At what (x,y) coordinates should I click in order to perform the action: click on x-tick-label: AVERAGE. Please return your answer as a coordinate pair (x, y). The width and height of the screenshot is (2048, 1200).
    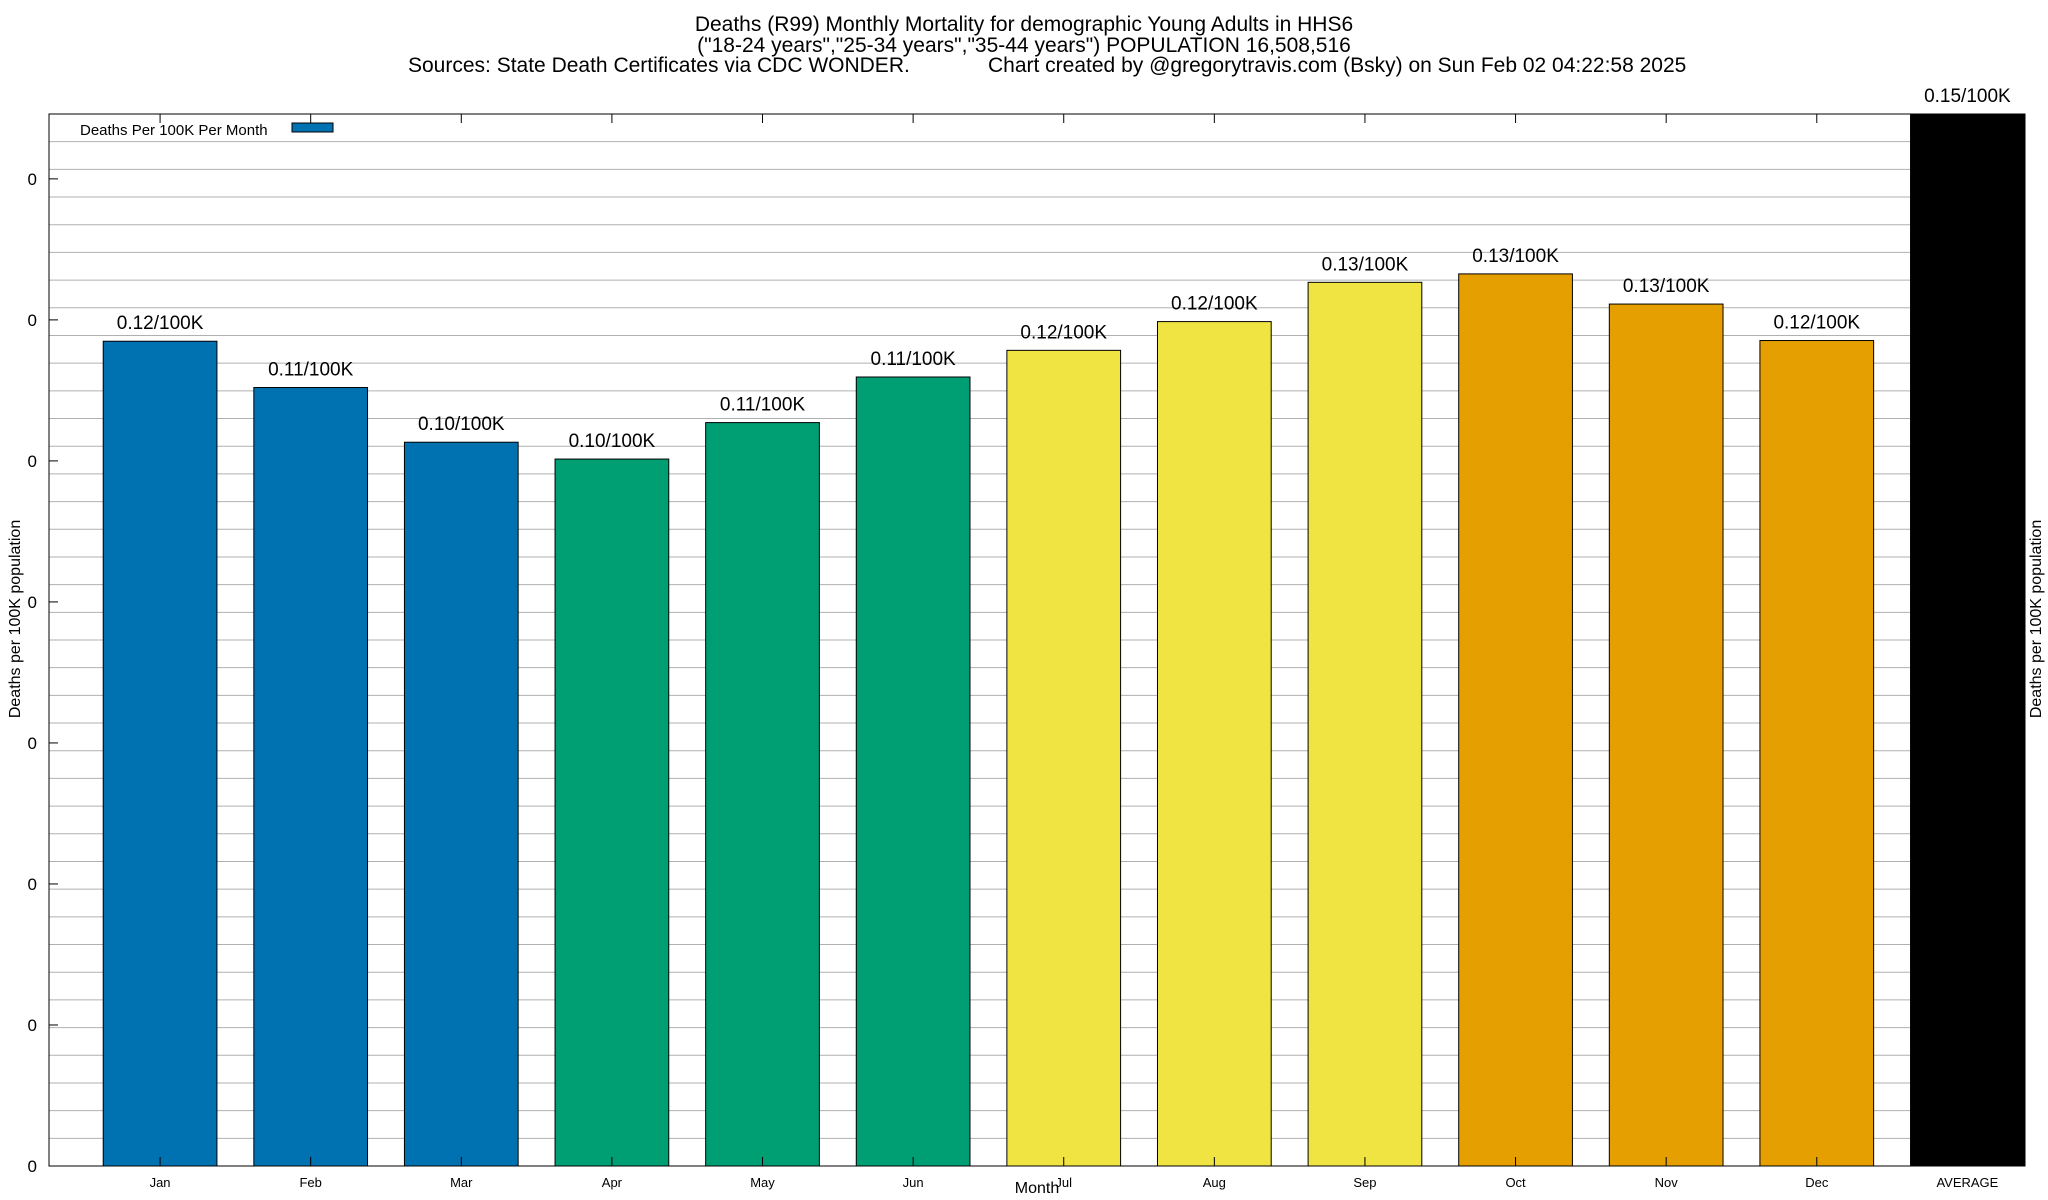
    Looking at the image, I should click on (1967, 1182).